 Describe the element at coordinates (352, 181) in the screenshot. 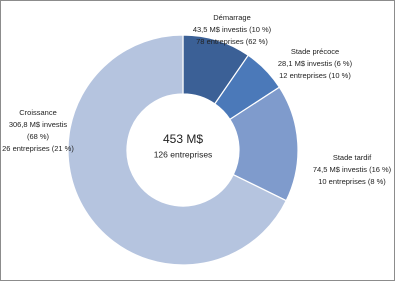

I see `slice-value-label: 10 entreprises (8 %)` at that location.